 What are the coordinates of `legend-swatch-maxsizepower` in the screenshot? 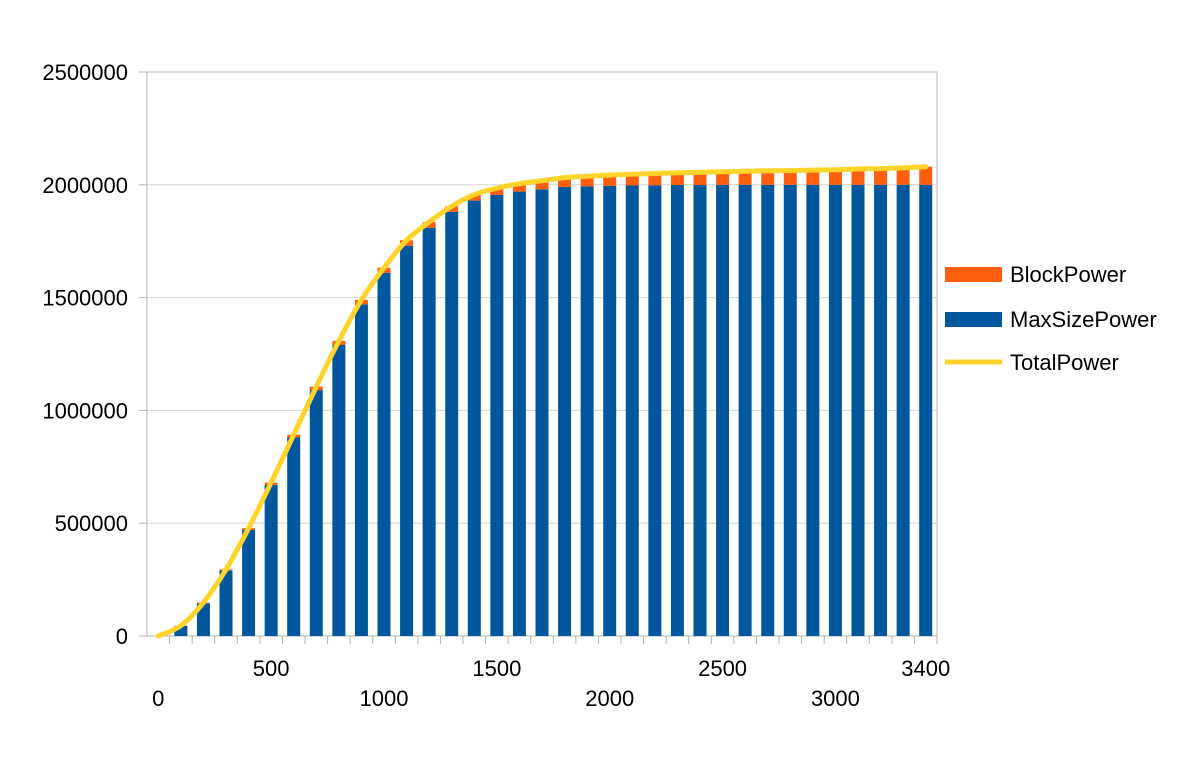 It's located at (973, 319).